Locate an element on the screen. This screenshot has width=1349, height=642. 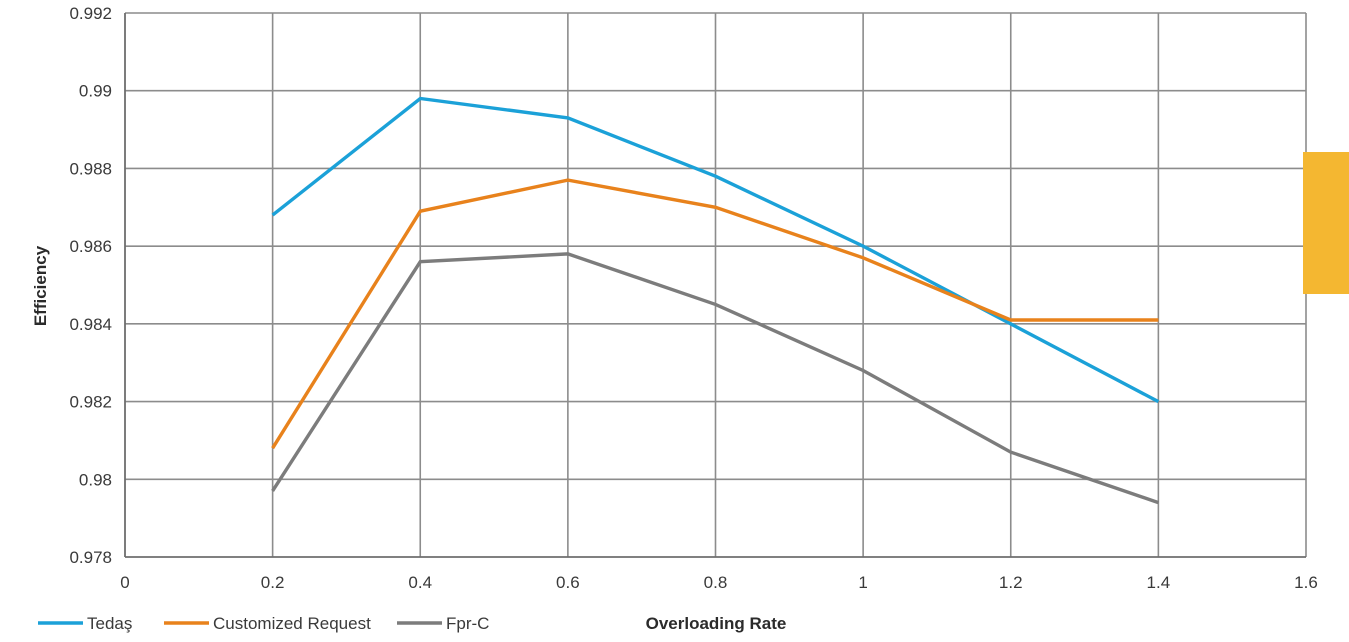
x-tick-label: 0.6 is located at coordinates (568, 582).